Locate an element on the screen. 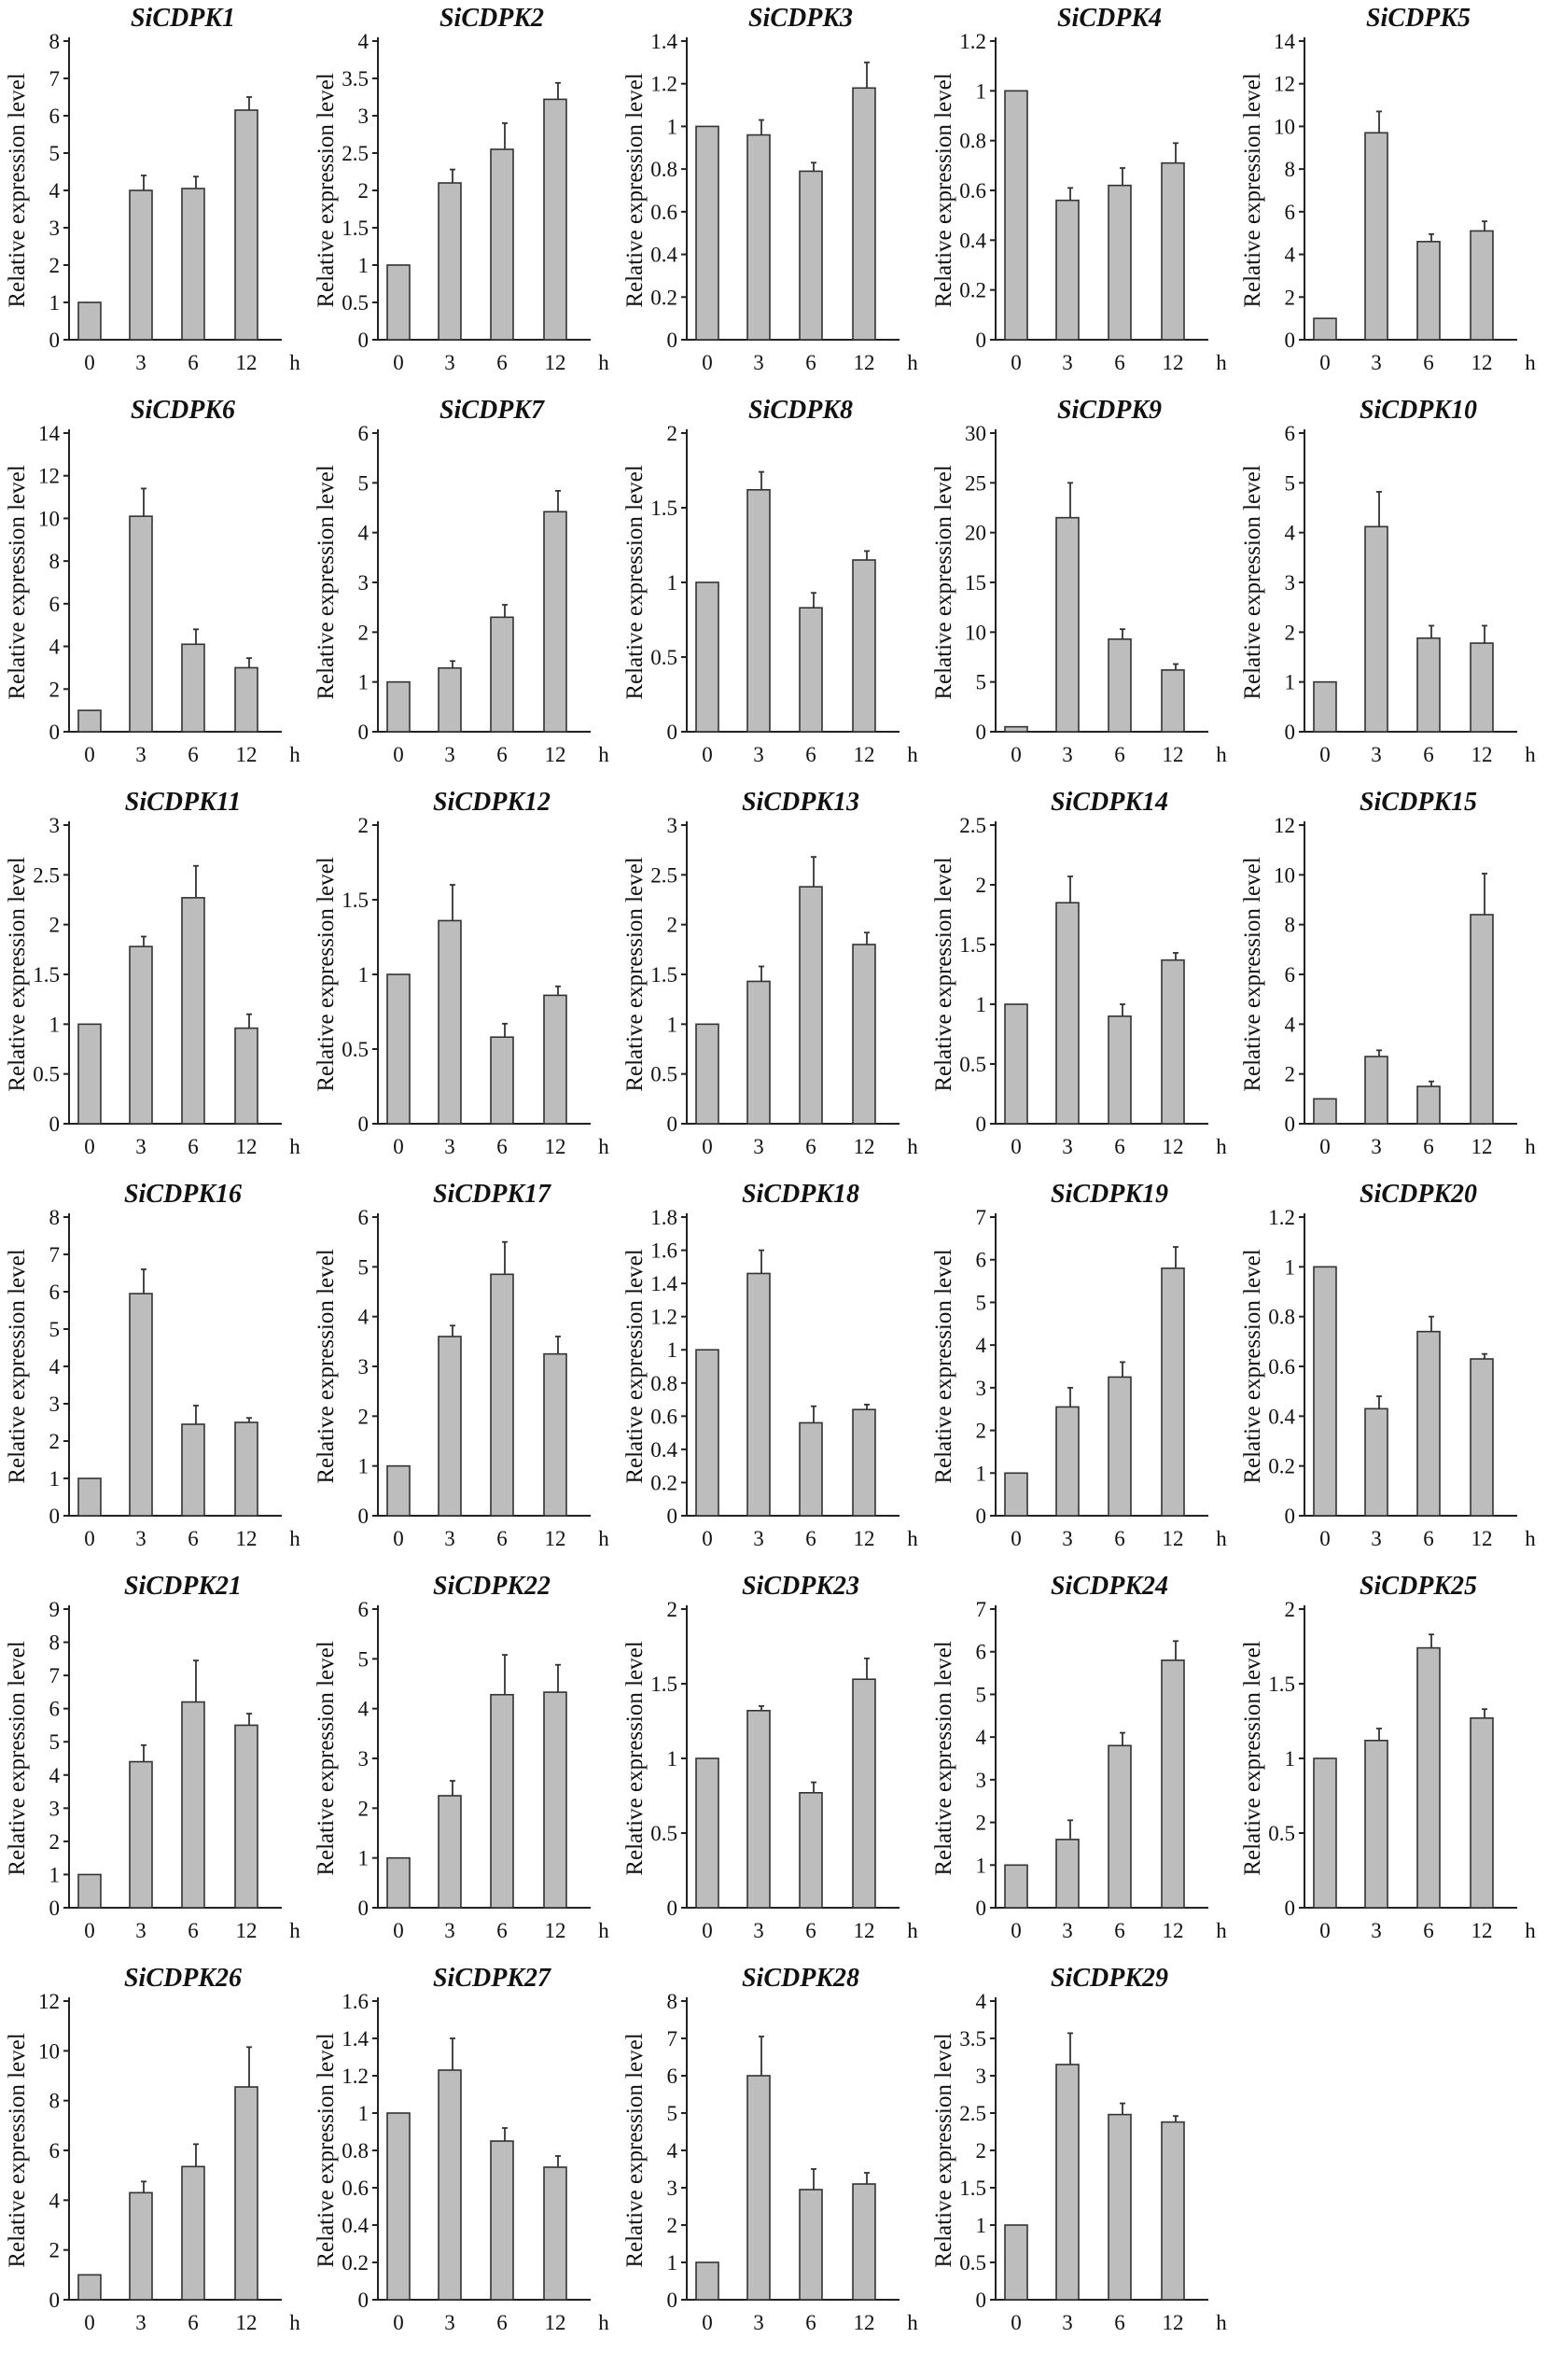 This screenshot has width=1548, height=2380. y-tick-label: 30 is located at coordinates (975, 433).